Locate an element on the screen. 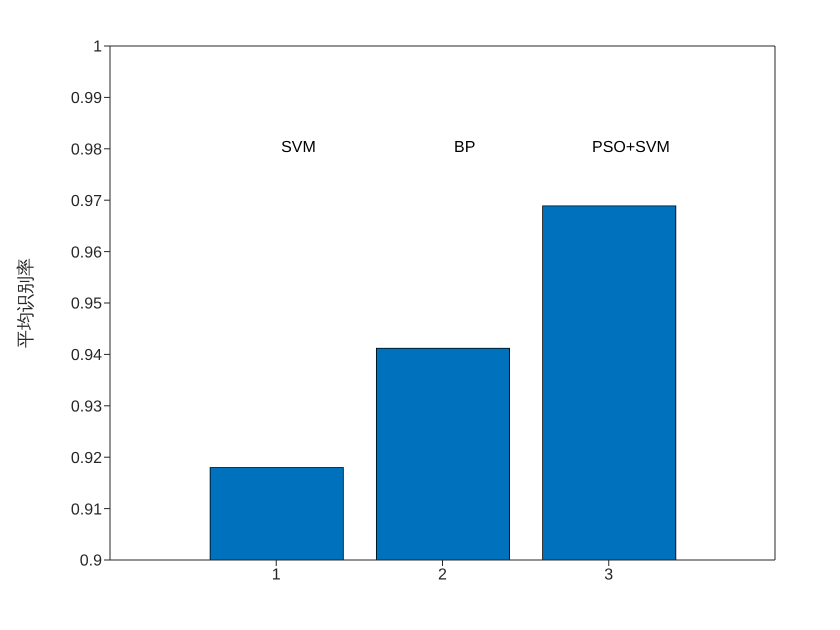  x-tick-label: 3 is located at coordinates (609, 575).